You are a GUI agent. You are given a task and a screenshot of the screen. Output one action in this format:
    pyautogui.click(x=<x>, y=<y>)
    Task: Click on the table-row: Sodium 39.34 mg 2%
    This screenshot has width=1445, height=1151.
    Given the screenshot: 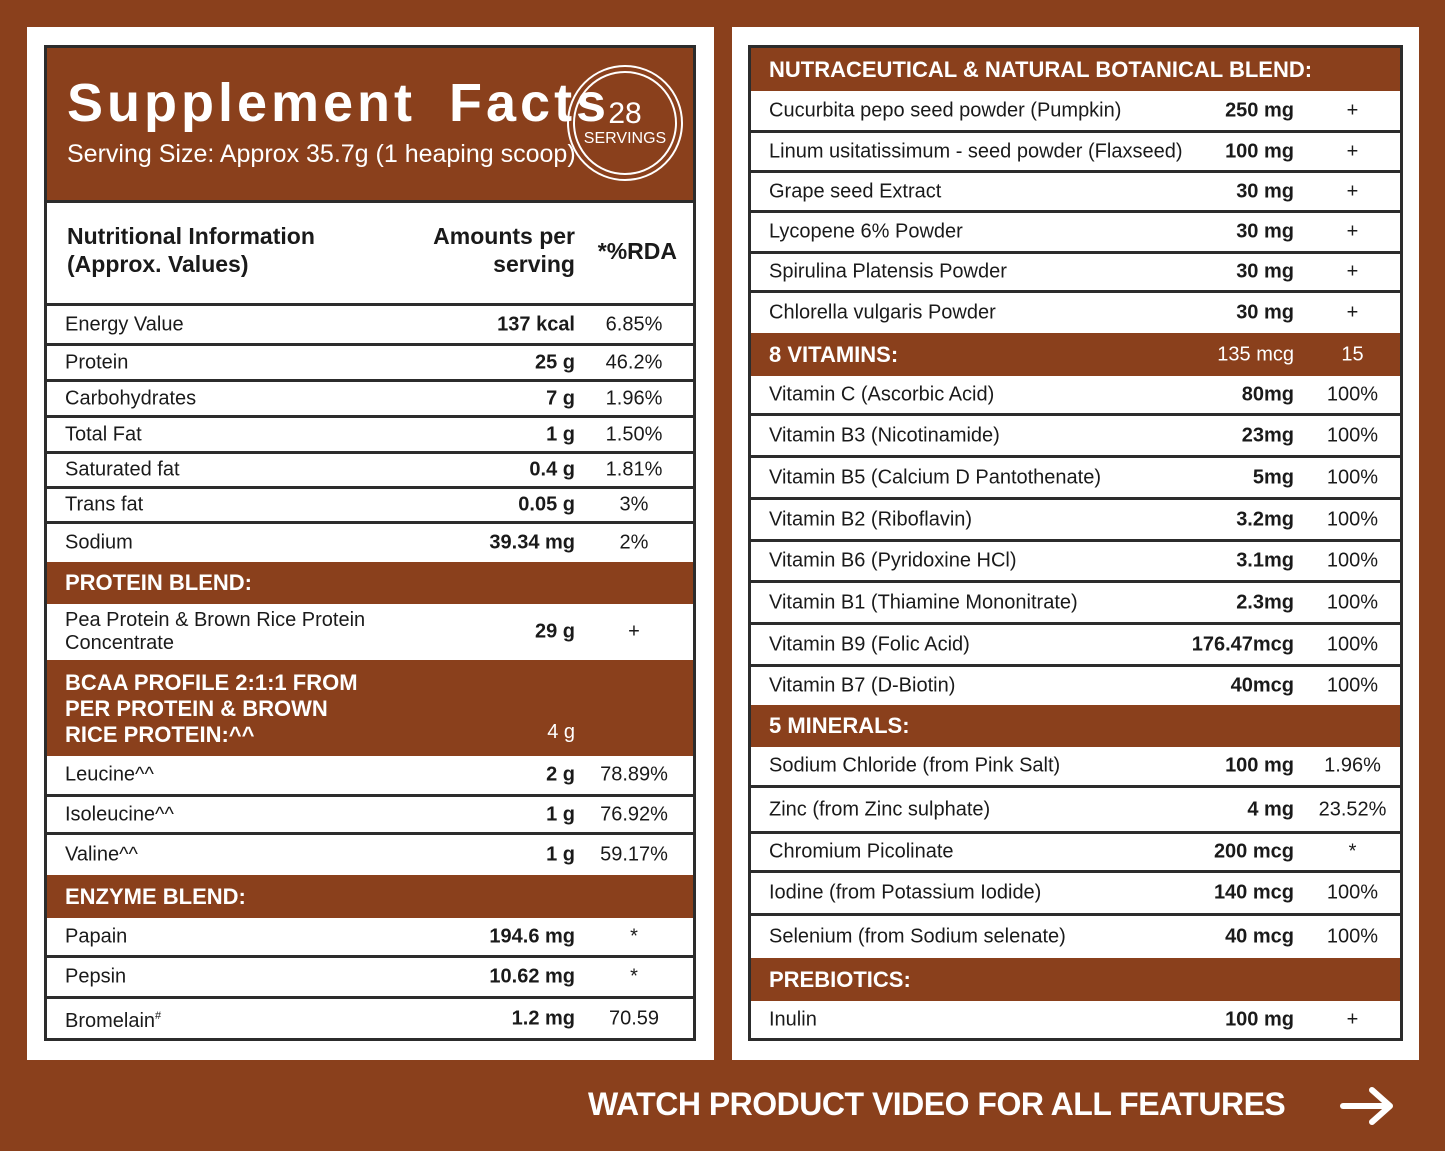 What is the action you would take?
    pyautogui.click(x=357, y=542)
    